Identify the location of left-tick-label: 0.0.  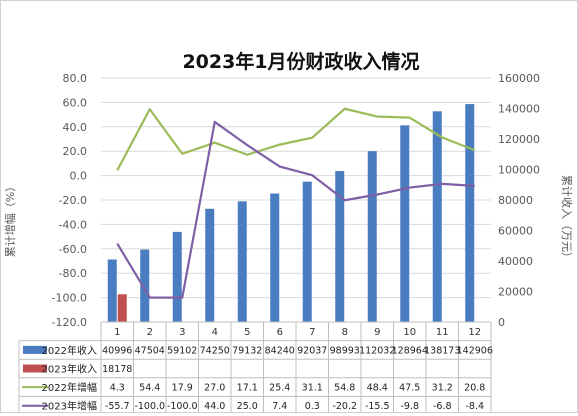
(79, 176).